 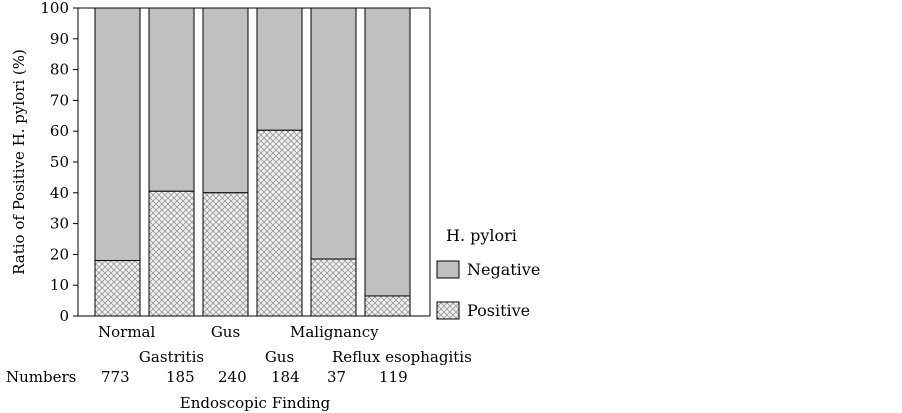 I want to click on y-tick-label: 40, so click(x=59, y=193).